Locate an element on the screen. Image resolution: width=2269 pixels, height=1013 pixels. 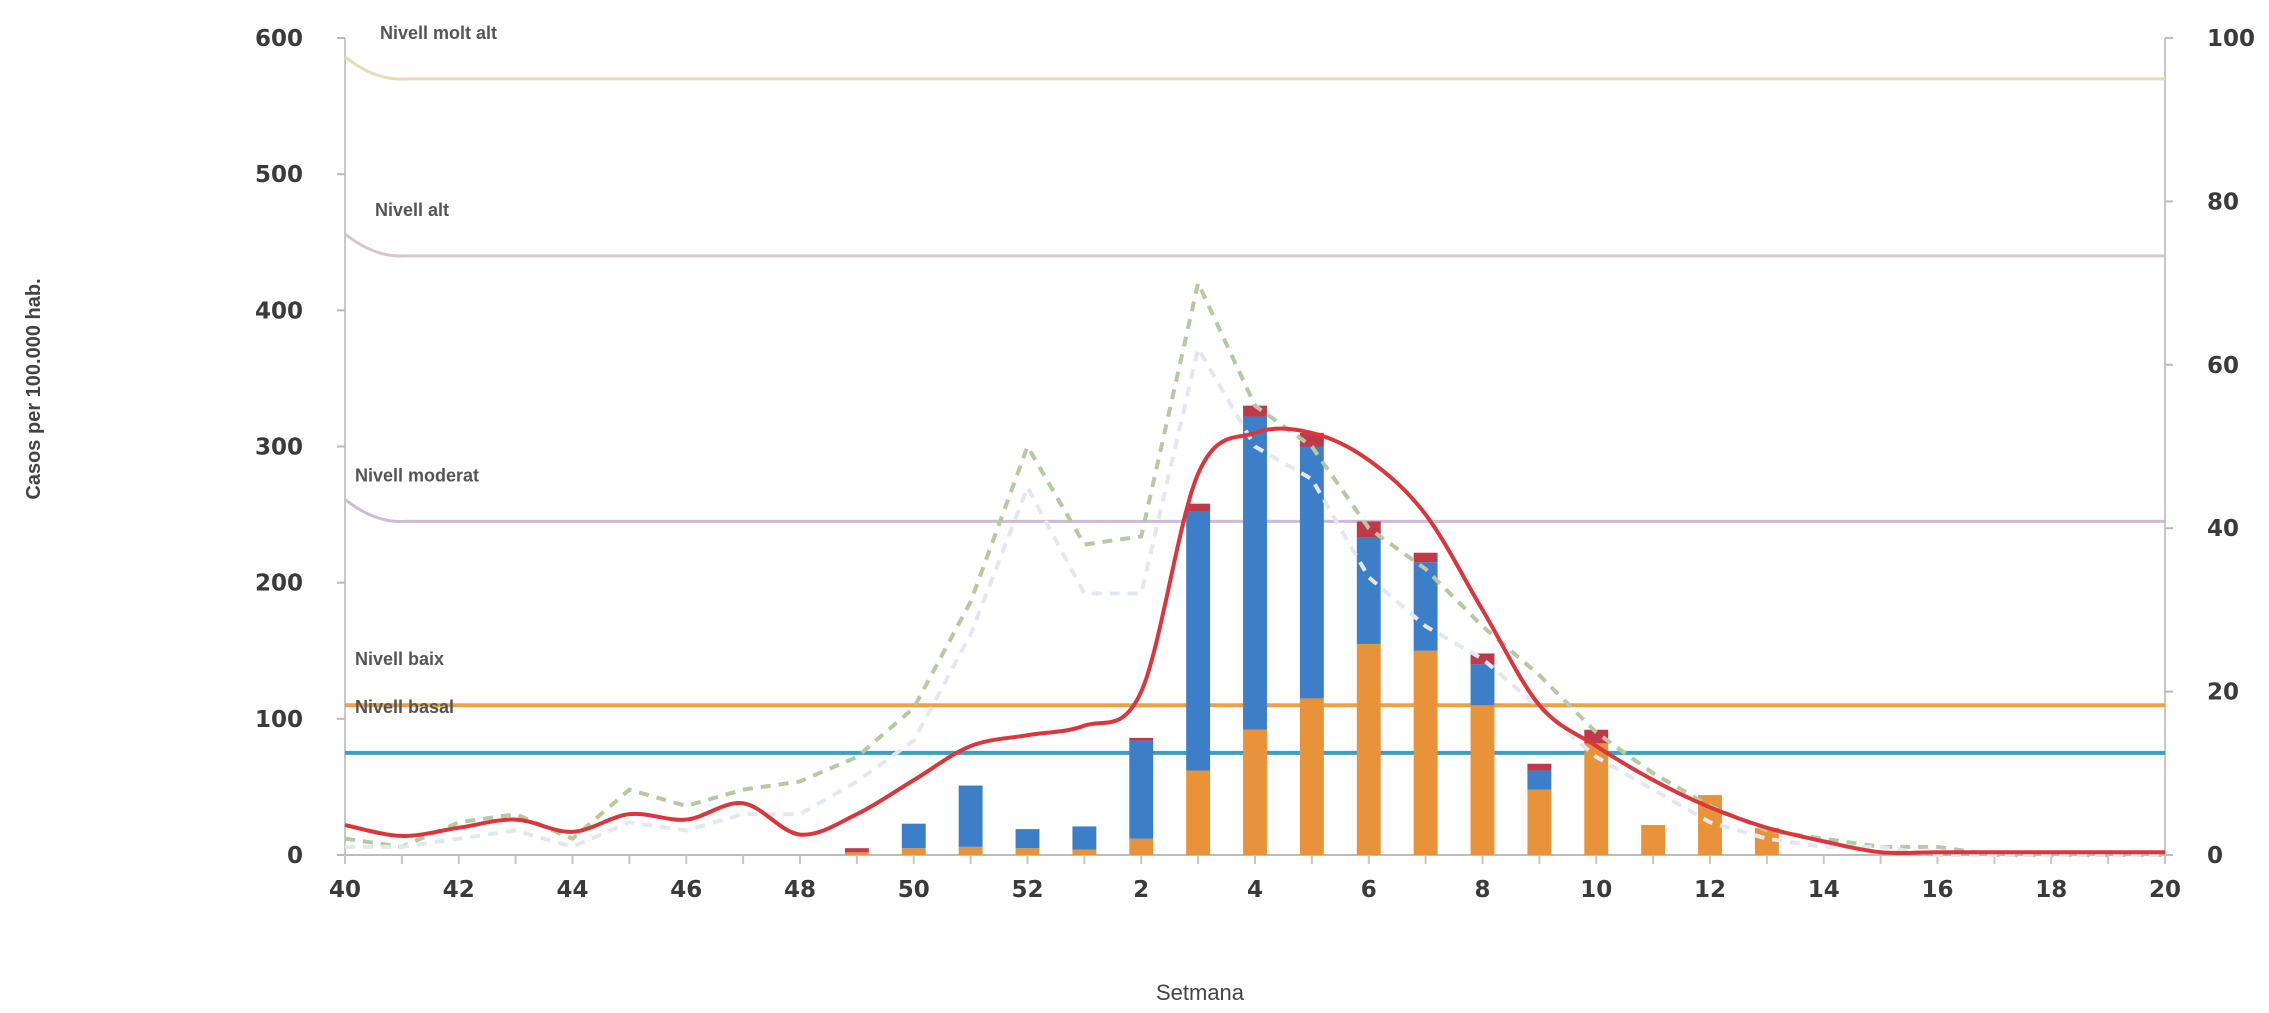
y-axis-title: Casos per 100.000 hab. is located at coordinates (34, 388).